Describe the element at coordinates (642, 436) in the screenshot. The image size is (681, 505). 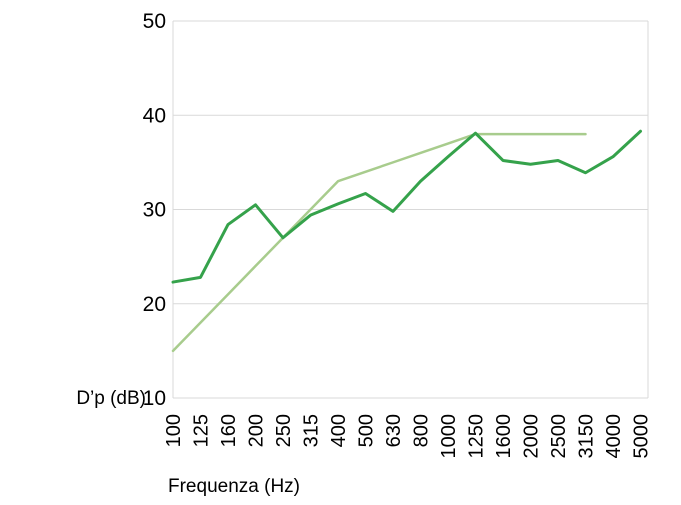
I see `x-tick-label: 5000` at that location.